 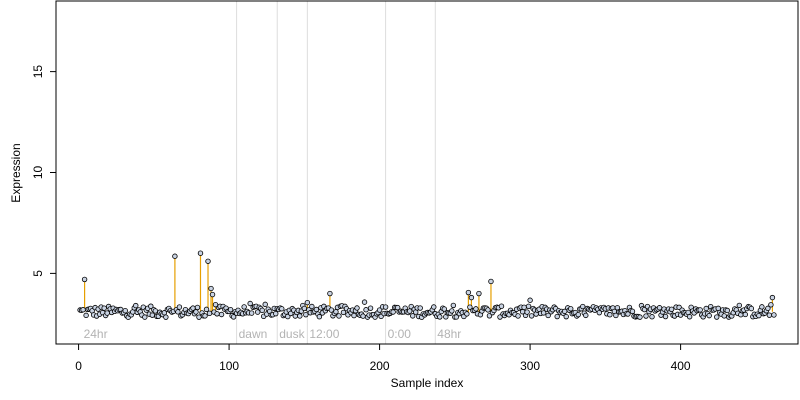 I want to click on region-label: 0:00, so click(x=400, y=334).